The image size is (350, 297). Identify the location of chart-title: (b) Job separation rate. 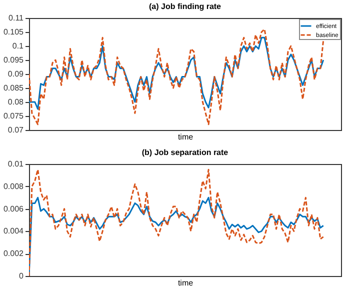
(185, 152).